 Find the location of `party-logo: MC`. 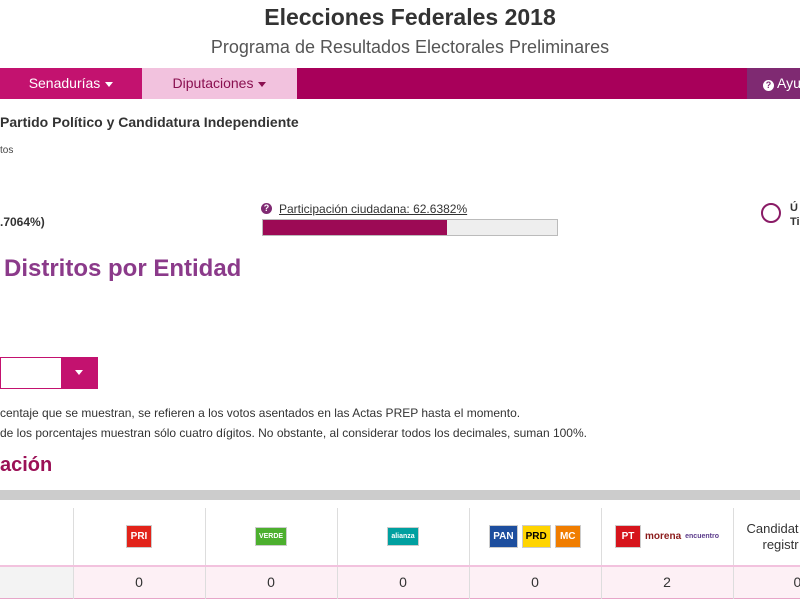

party-logo: MC is located at coordinates (567, 536).